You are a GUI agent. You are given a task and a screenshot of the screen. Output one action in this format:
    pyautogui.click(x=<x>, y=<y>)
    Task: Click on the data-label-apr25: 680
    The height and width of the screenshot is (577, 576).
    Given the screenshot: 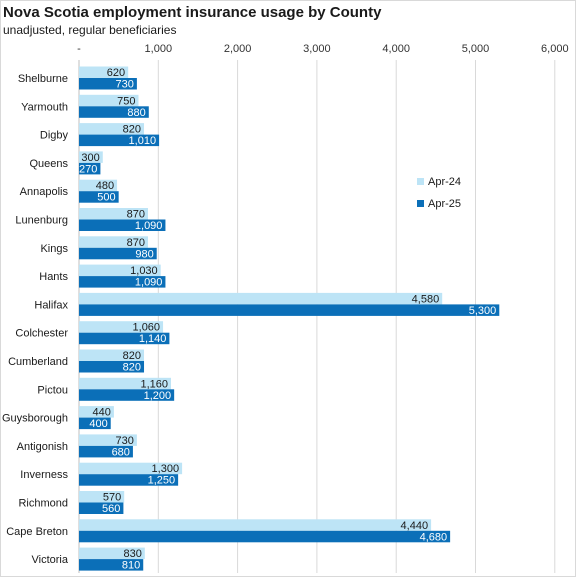 What is the action you would take?
    pyautogui.click(x=121, y=452)
    